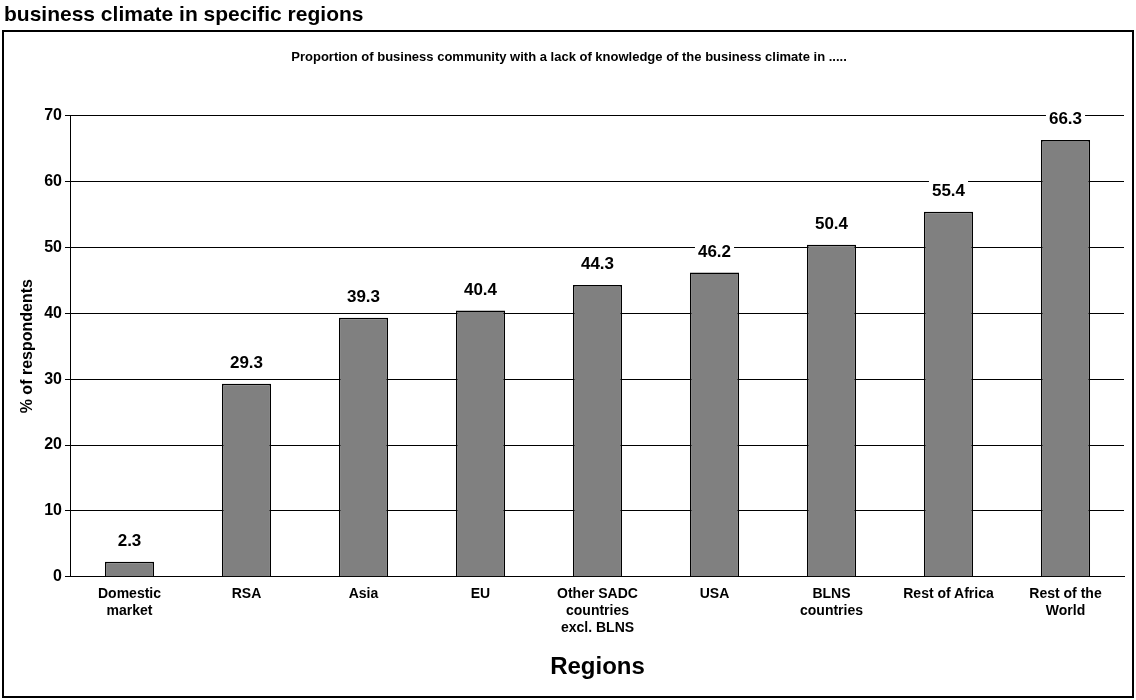 Image resolution: width=1136 pixels, height=700 pixels. What do you see at coordinates (129, 601) in the screenshot?
I see `x-tick-label: Domestic market` at bounding box center [129, 601].